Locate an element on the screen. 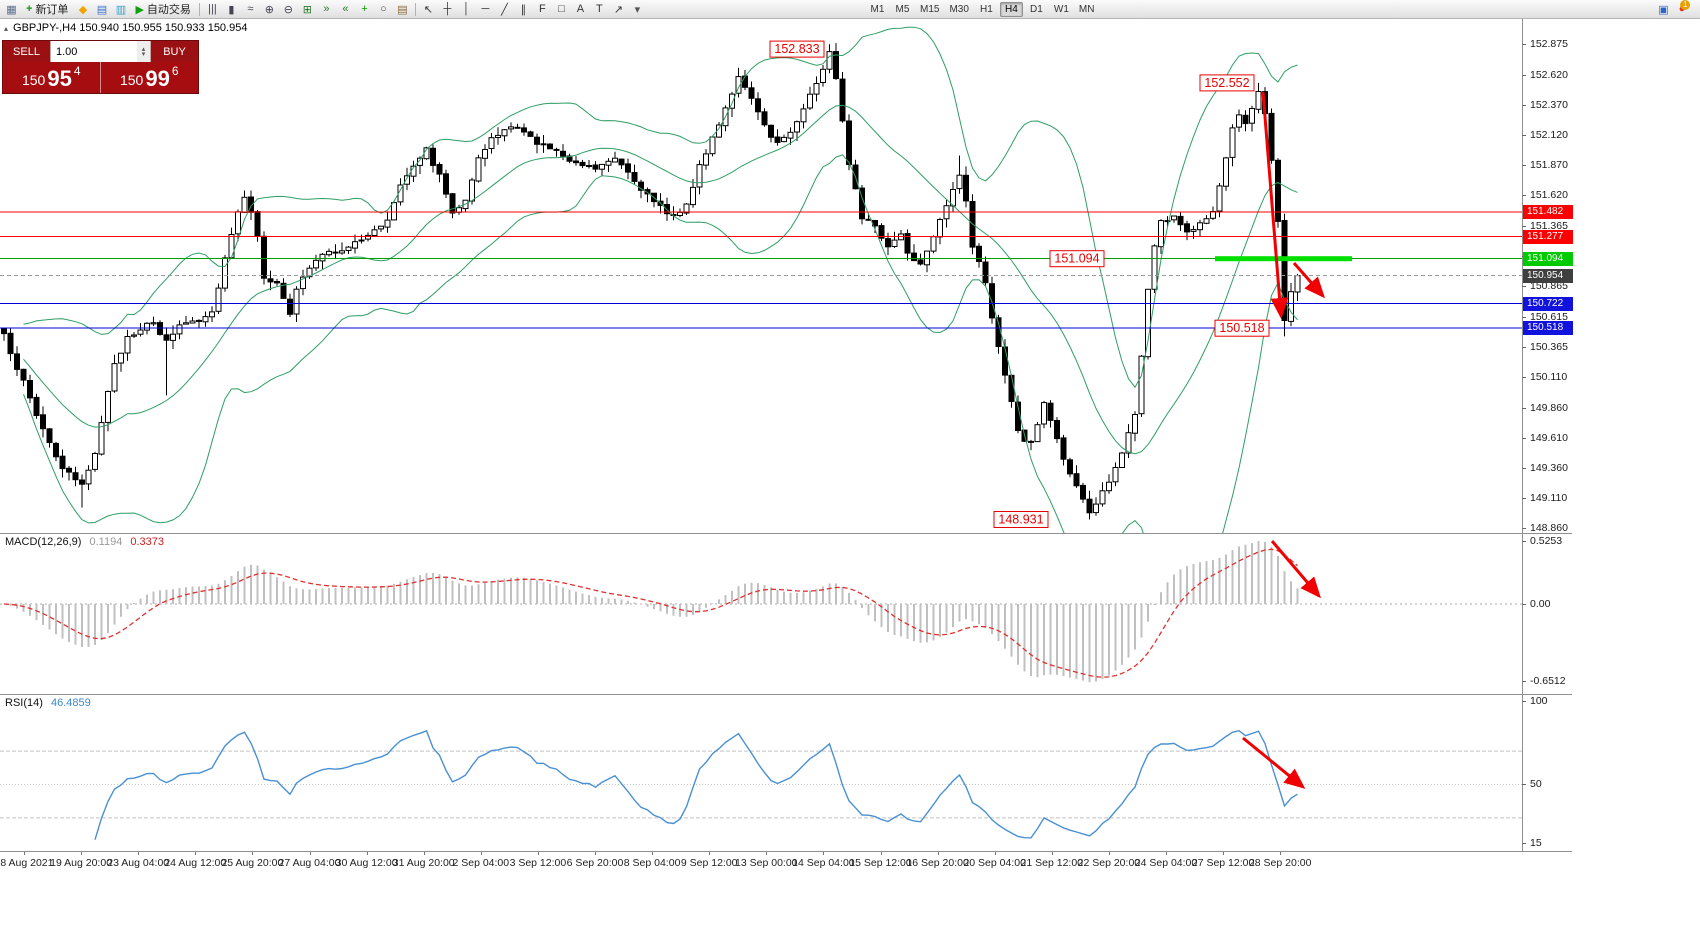  shapes-icon: □ is located at coordinates (561, 9).